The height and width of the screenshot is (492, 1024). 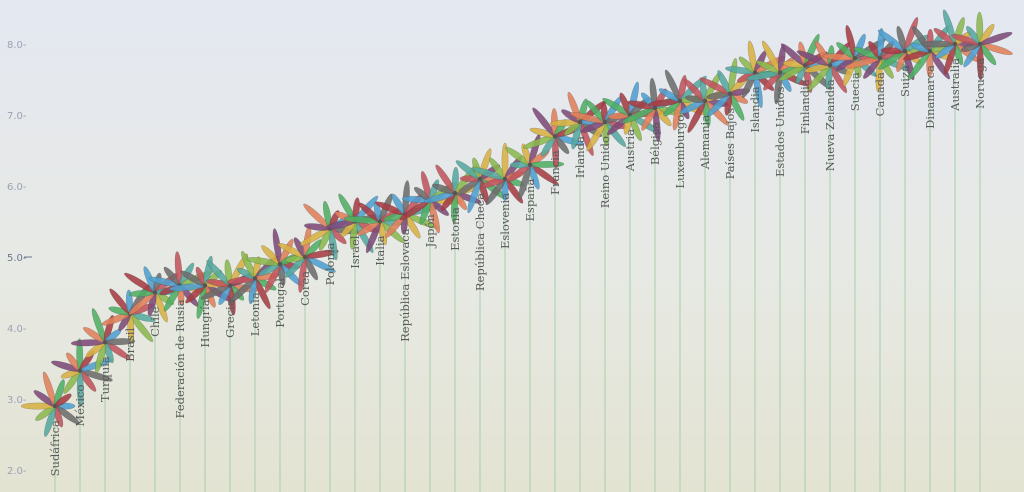 What do you see at coordinates (17, 329) in the screenshot?
I see `y-tick-label: 4.0-` at bounding box center [17, 329].